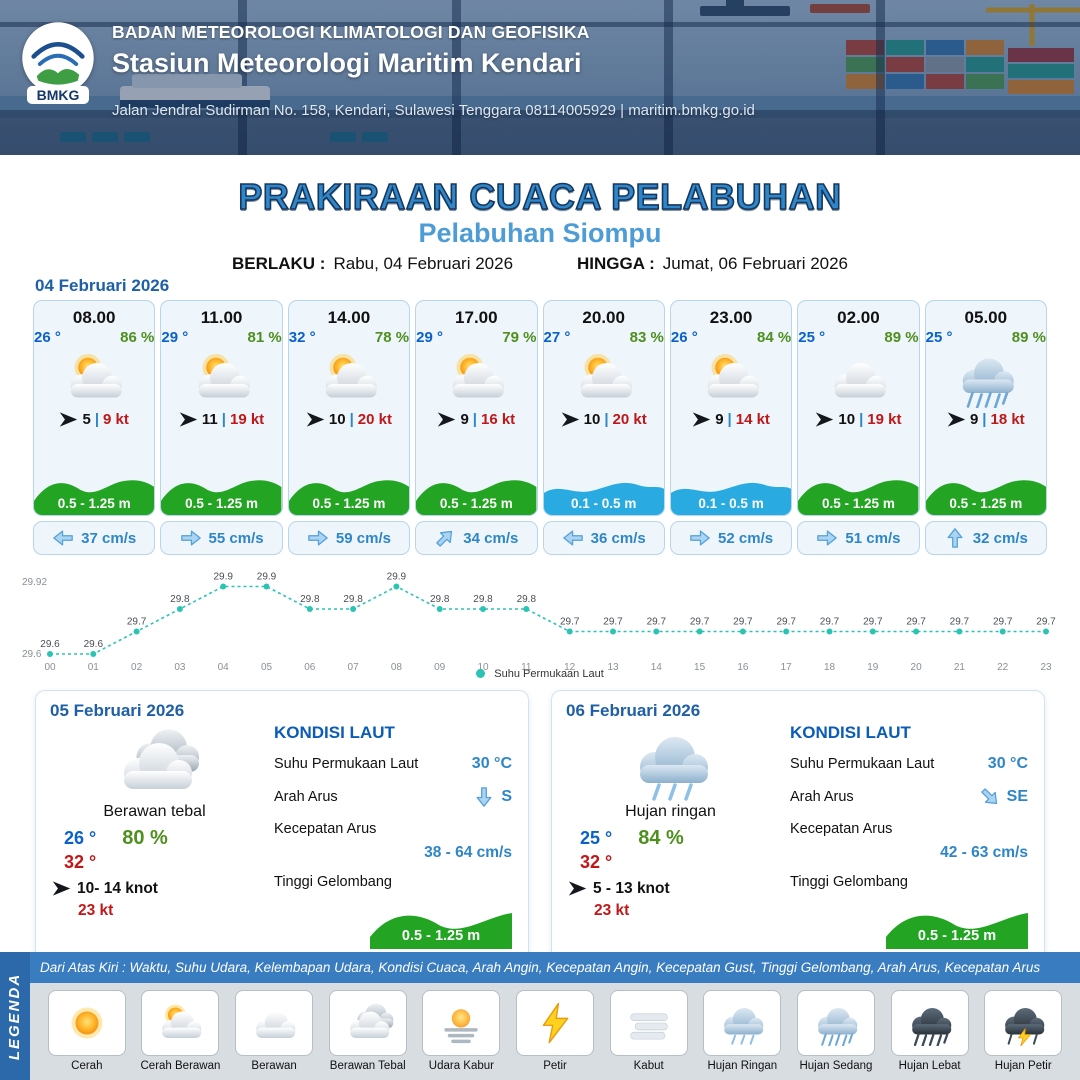  I want to click on wind-gust: 14 kt, so click(752, 419).